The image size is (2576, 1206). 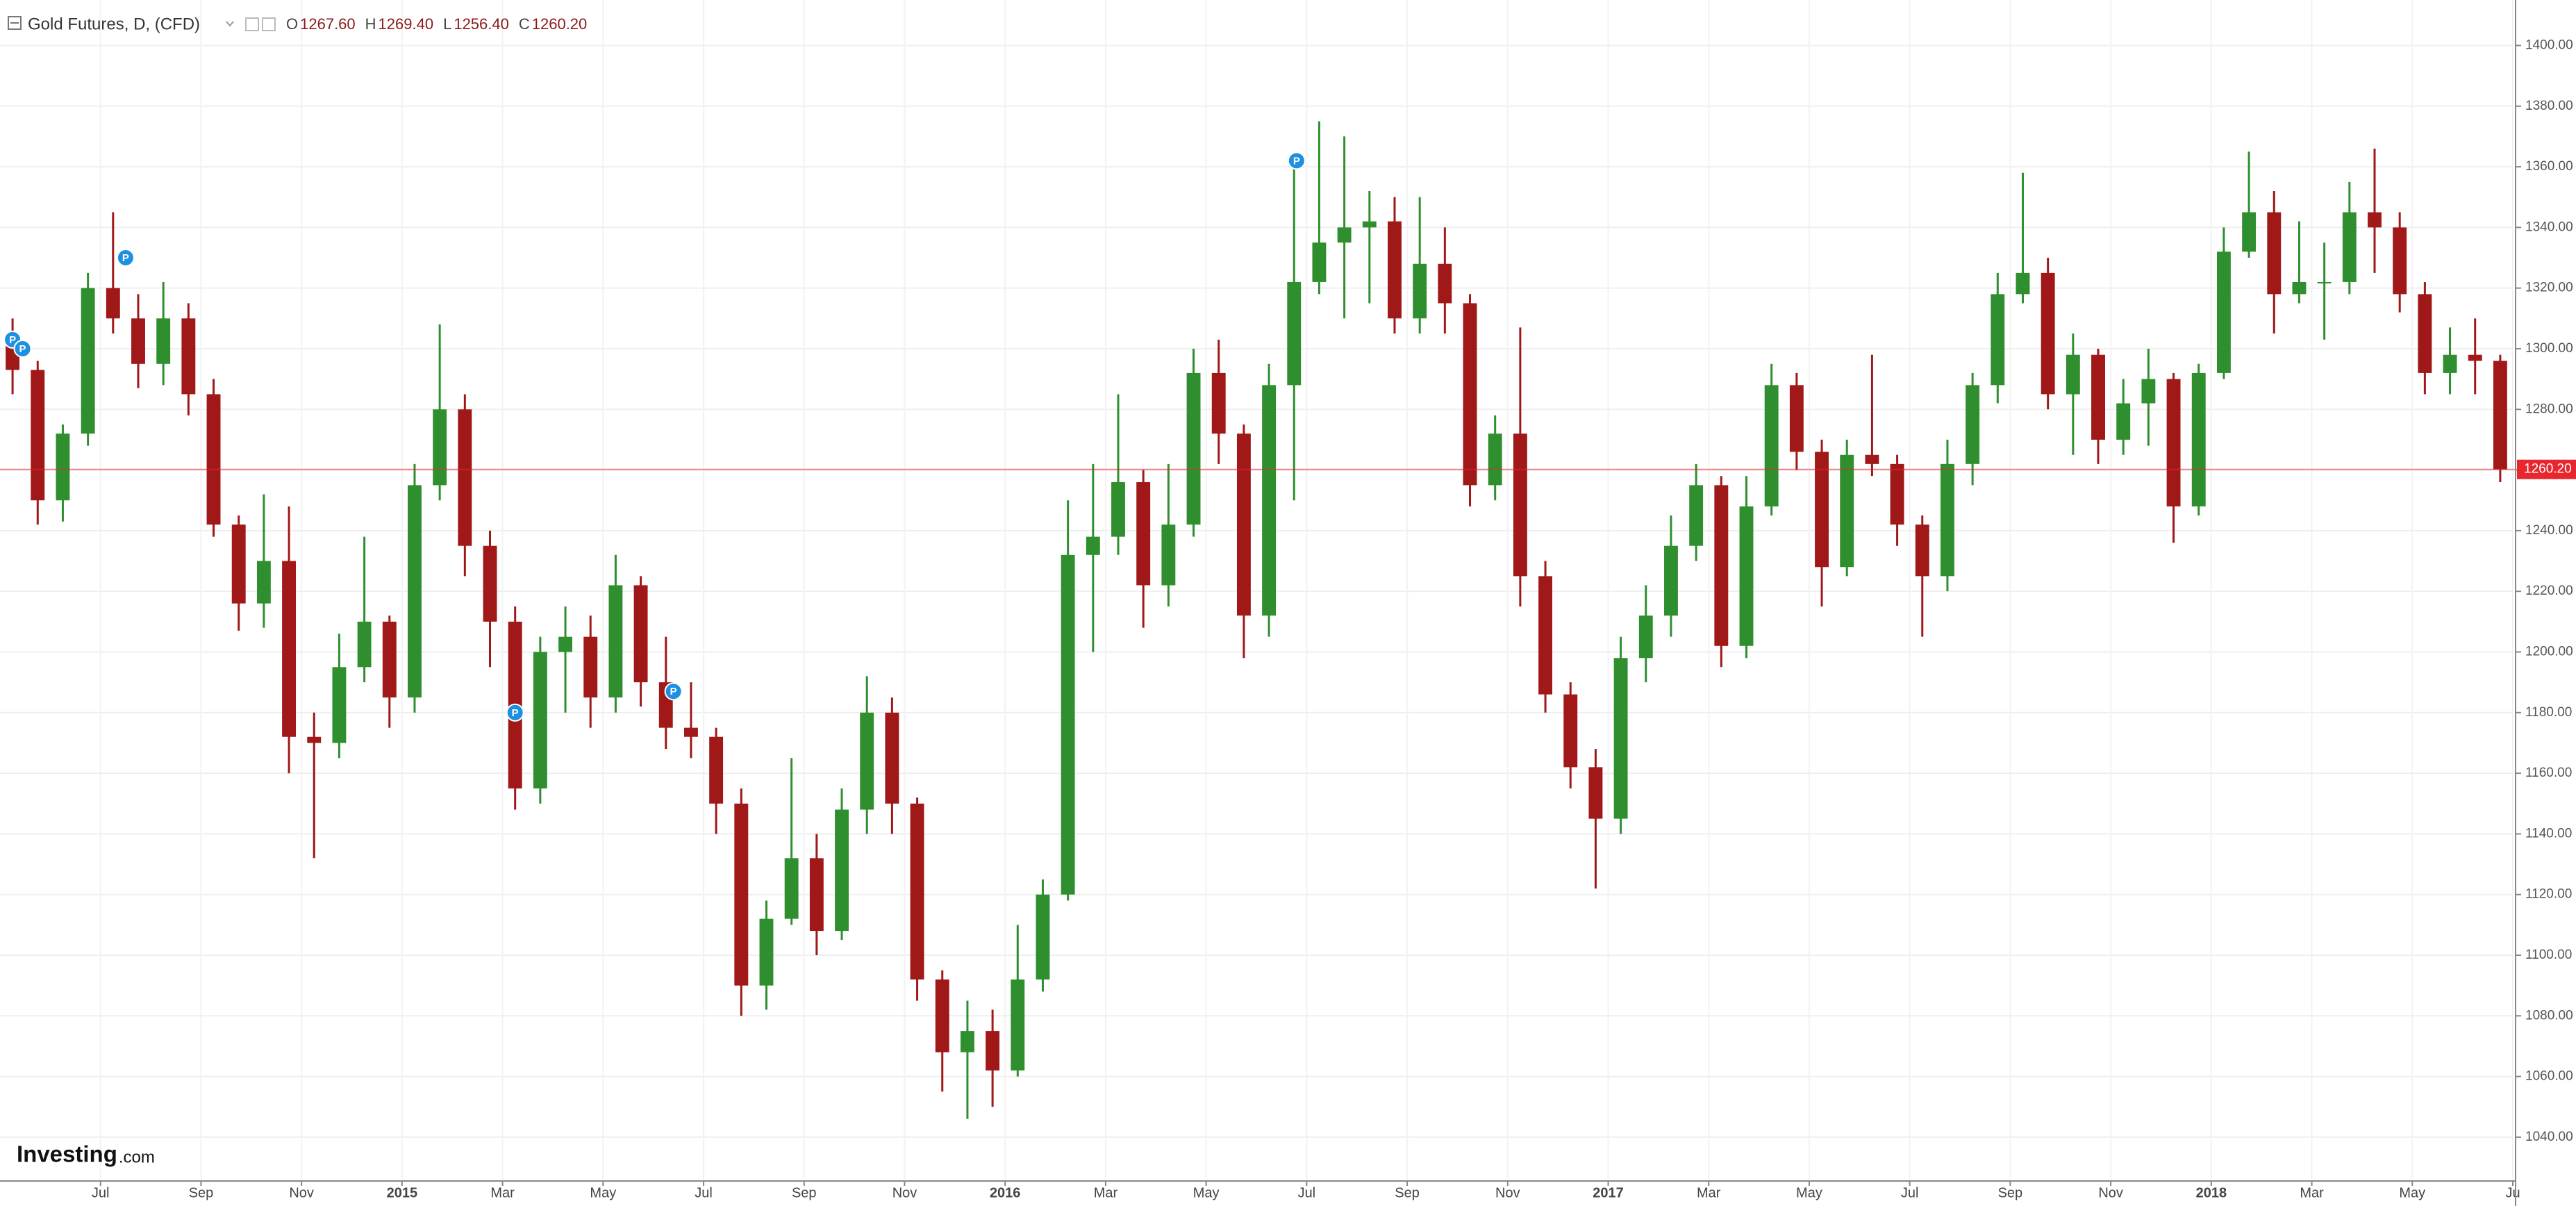 What do you see at coordinates (2548, 773) in the screenshot?
I see `y-tick-label: 1160.00` at bounding box center [2548, 773].